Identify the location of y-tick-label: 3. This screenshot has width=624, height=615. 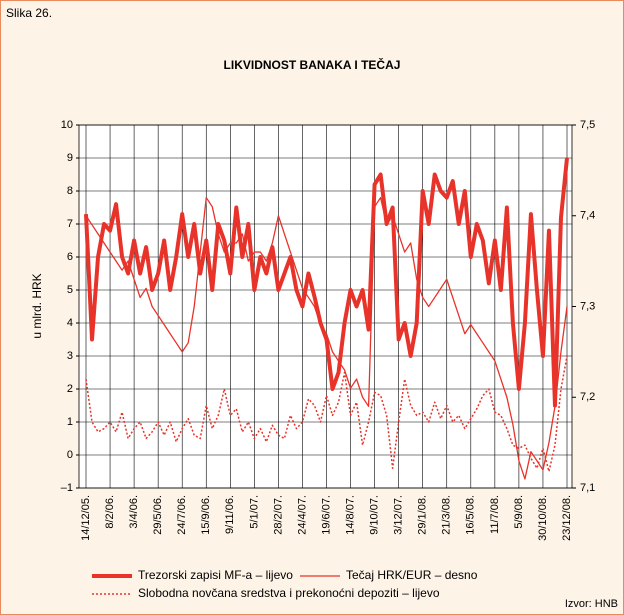
(70, 356).